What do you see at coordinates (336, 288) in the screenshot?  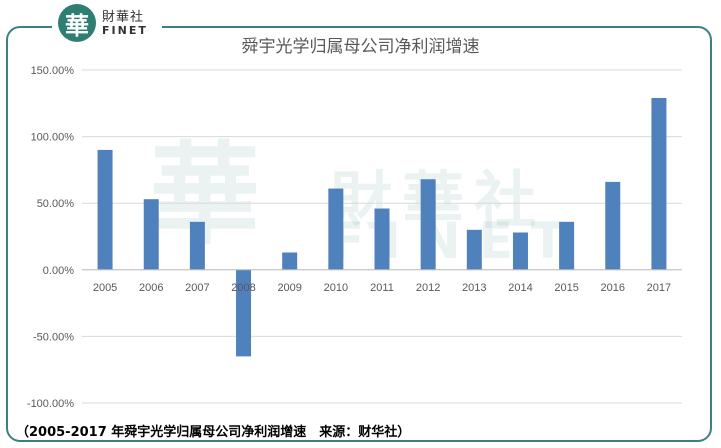 I see `x-tick-label: 2010` at bounding box center [336, 288].